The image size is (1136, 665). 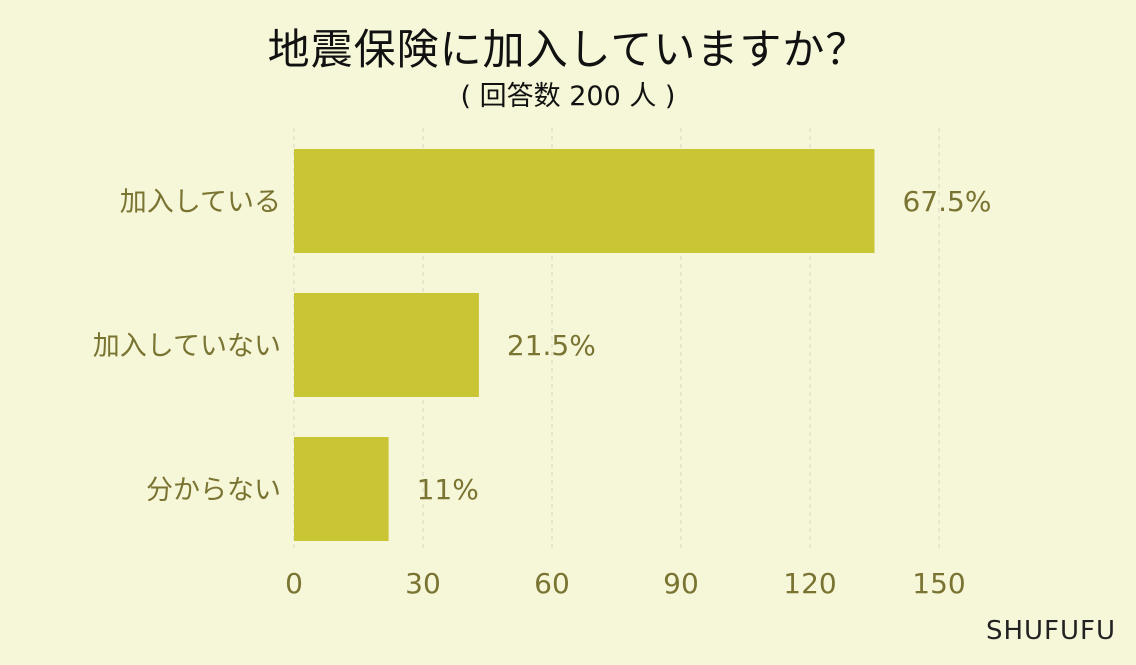 I want to click on x-tick-label: 150, so click(x=938, y=583).